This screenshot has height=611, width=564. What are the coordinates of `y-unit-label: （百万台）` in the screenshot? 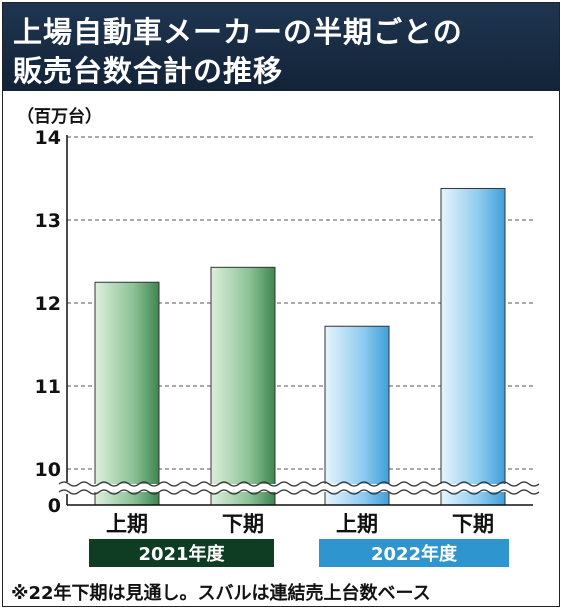 It's located at (59, 116).